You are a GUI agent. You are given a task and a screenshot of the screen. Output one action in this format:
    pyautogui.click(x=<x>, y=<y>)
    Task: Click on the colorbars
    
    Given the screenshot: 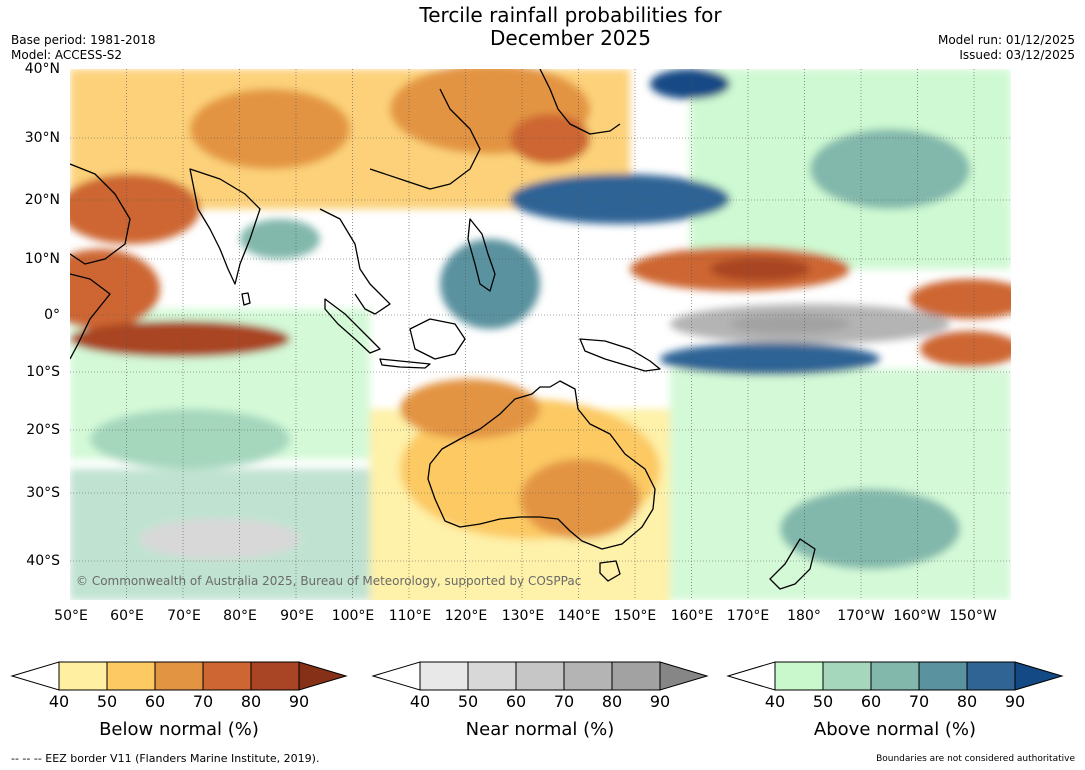 What is the action you would take?
    pyautogui.click(x=537, y=676)
    